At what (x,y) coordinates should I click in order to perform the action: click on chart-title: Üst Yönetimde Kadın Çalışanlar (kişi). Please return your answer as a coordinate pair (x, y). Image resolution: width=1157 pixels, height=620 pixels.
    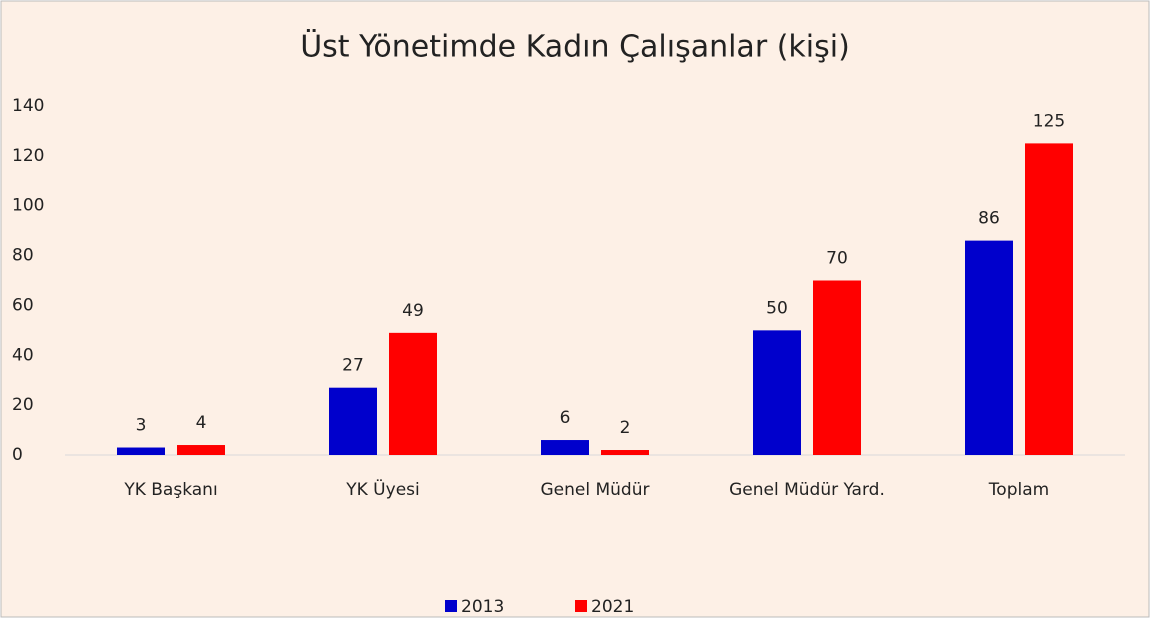
    Looking at the image, I should click on (575, 47).